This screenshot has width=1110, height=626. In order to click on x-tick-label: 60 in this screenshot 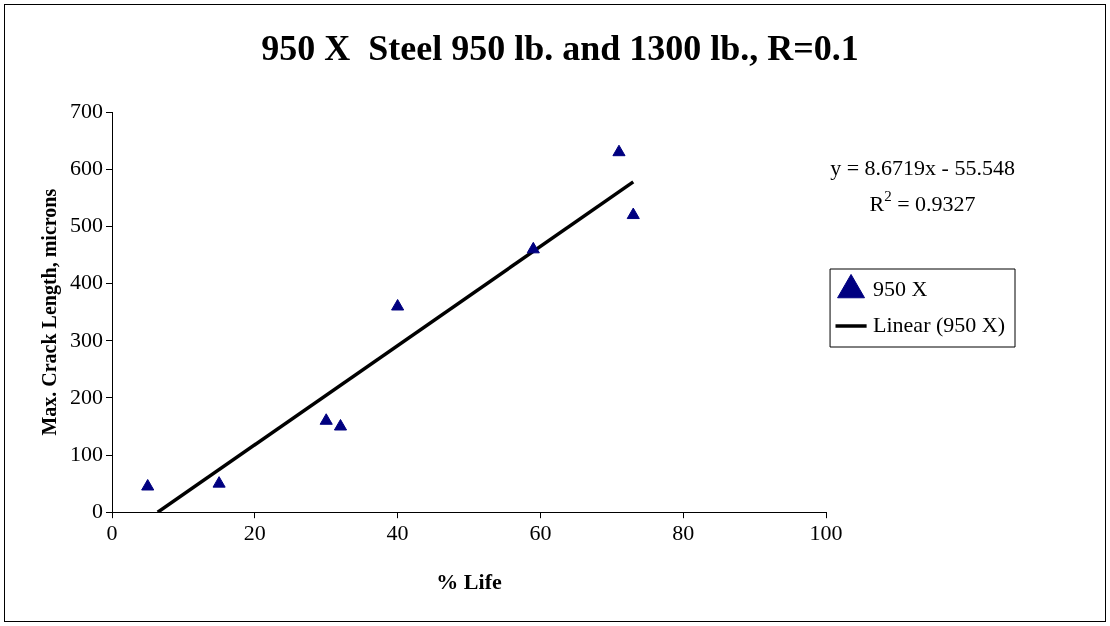, I will do `click(540, 533)`.